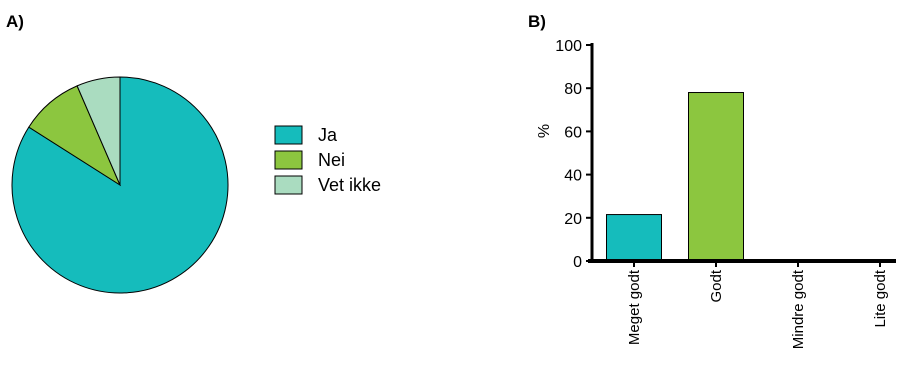 This screenshot has width=918, height=375. Describe the element at coordinates (634, 238) in the screenshot. I see `bar-meget-godt` at that location.